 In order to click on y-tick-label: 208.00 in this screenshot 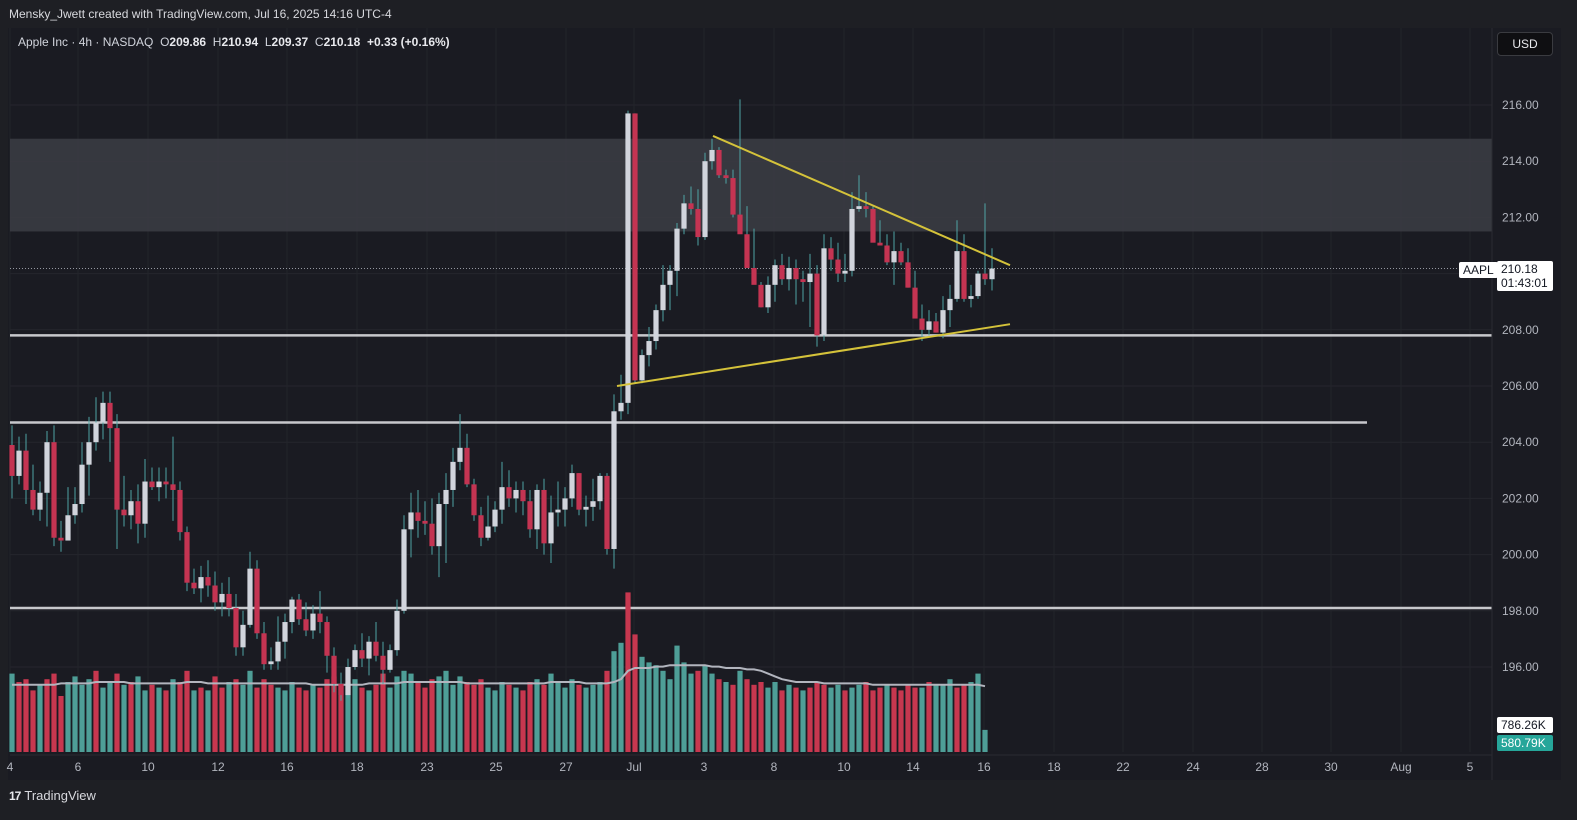, I will do `click(1520, 330)`.